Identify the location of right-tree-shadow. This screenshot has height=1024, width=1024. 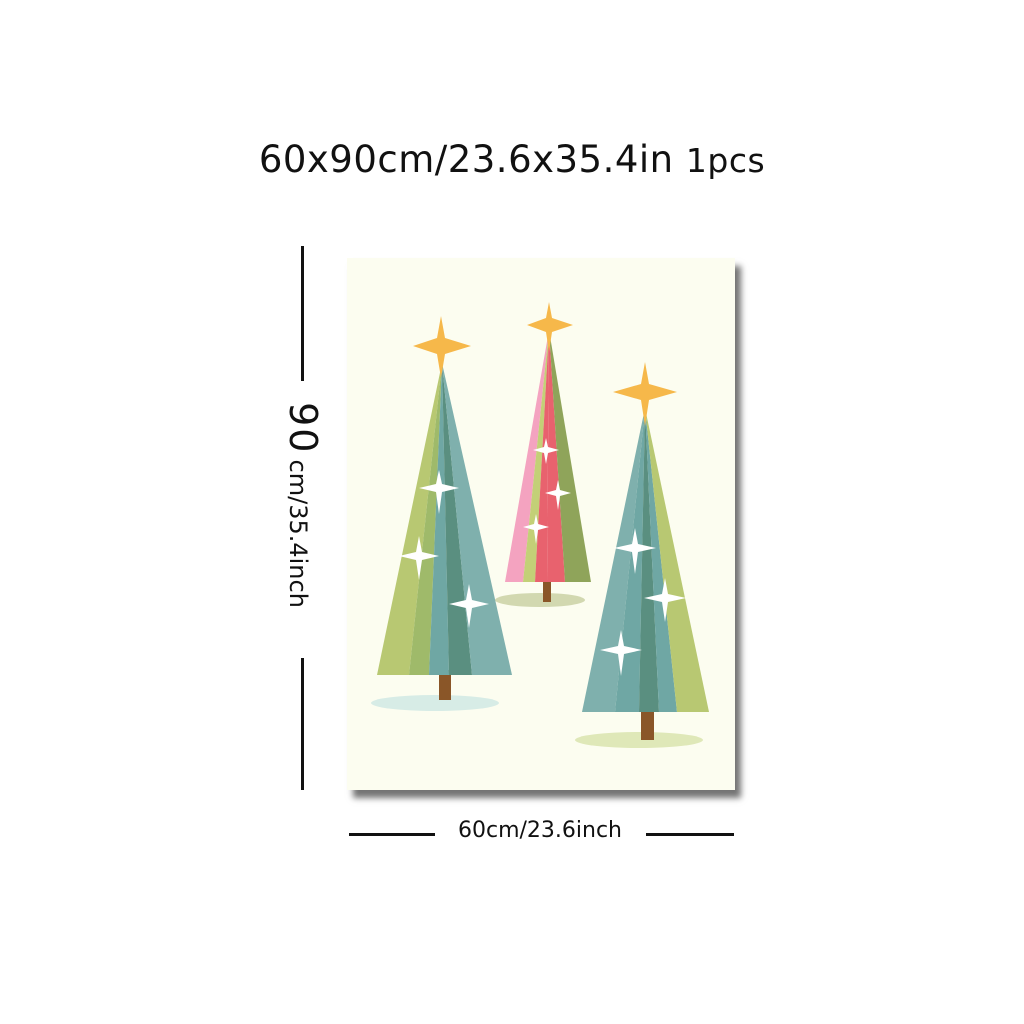
(639, 740).